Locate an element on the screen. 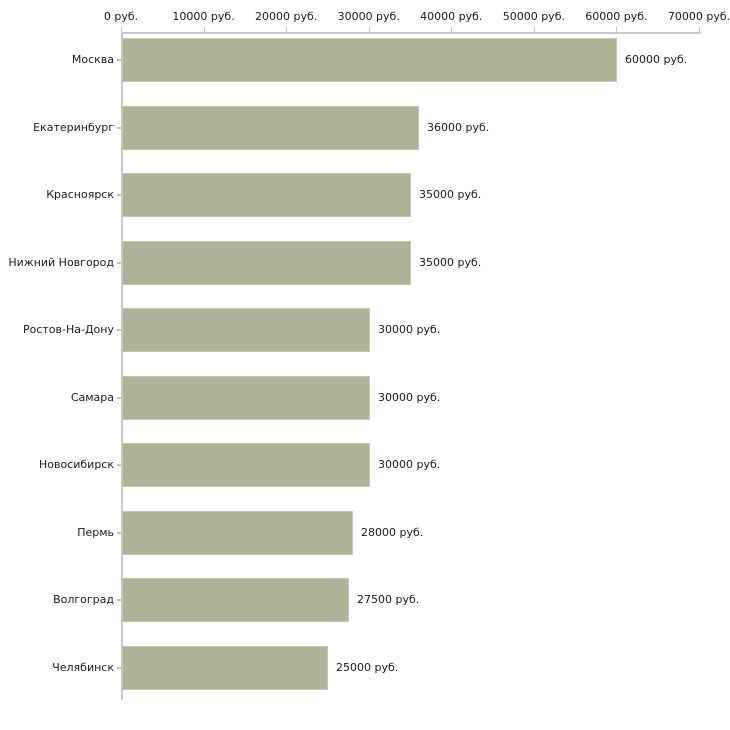  value-label: 28000 руб. is located at coordinates (392, 532).